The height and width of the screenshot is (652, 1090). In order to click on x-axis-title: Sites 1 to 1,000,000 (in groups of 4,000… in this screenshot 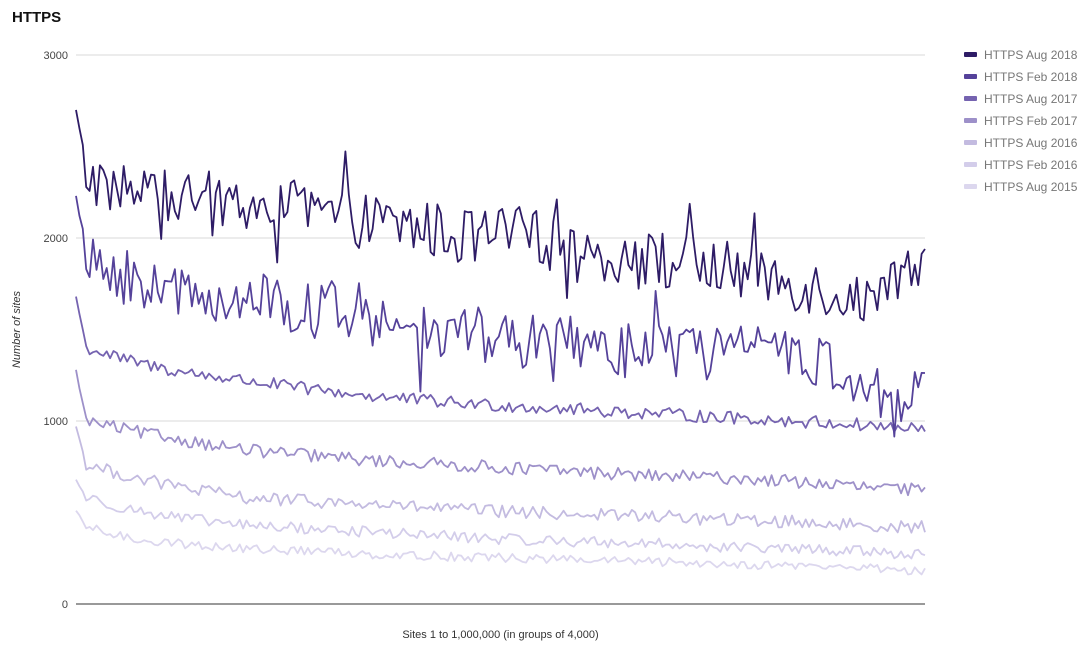, I will do `click(500, 635)`.